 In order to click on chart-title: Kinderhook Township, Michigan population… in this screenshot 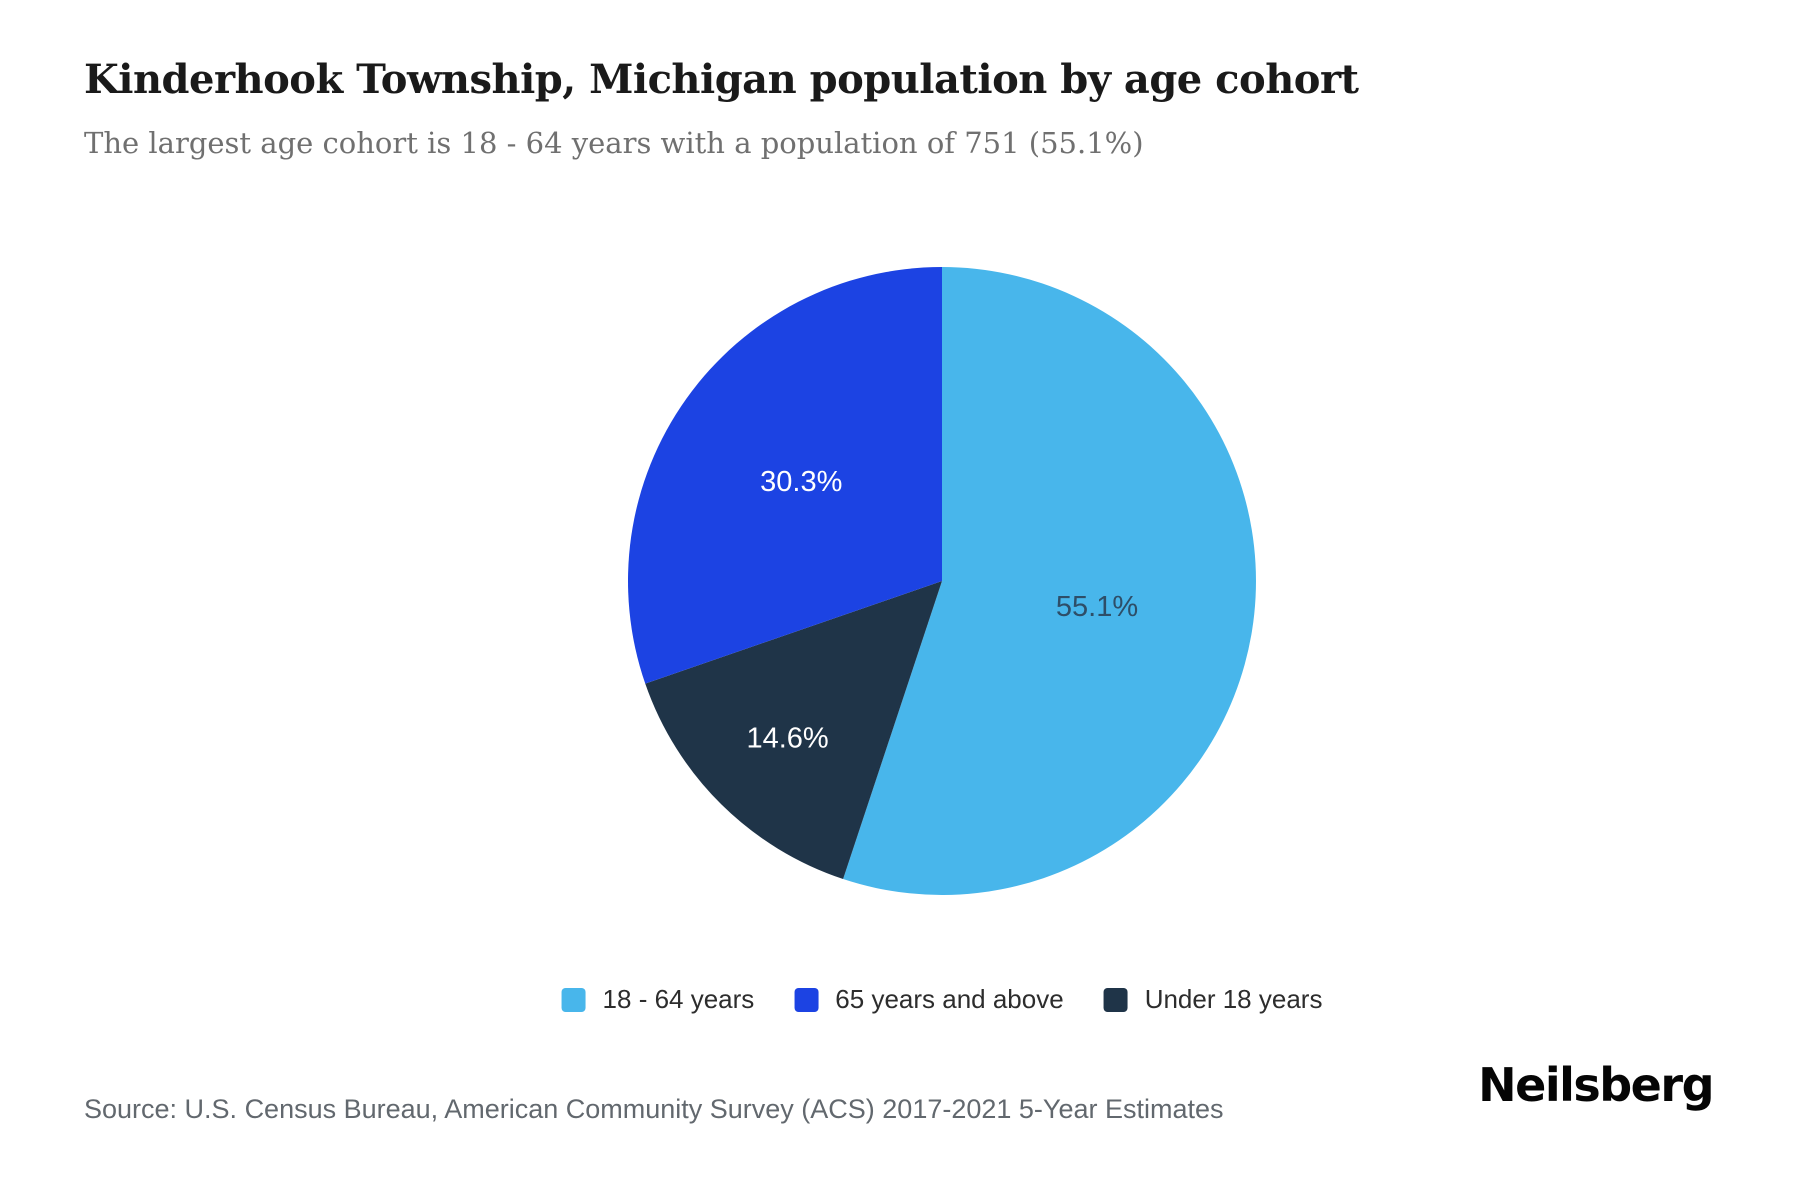, I will do `click(721, 79)`.